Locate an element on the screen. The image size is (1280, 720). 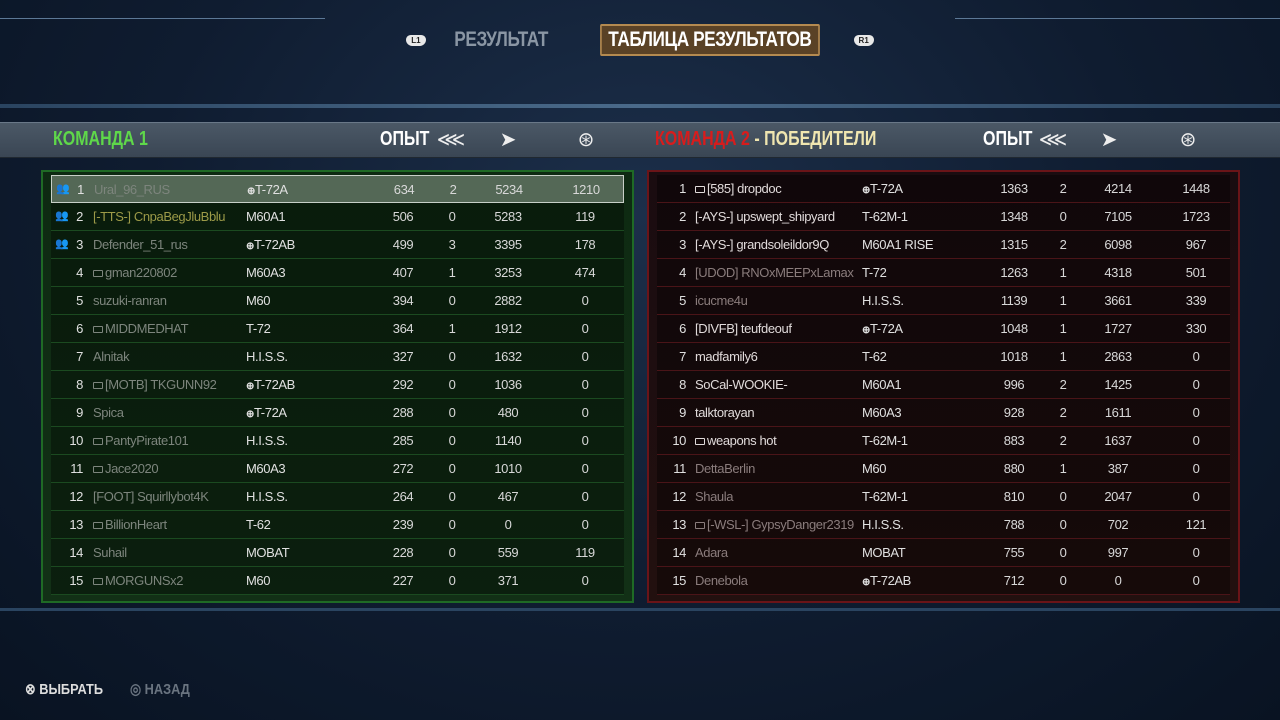
player-rank: 3 is located at coordinates (682, 244).